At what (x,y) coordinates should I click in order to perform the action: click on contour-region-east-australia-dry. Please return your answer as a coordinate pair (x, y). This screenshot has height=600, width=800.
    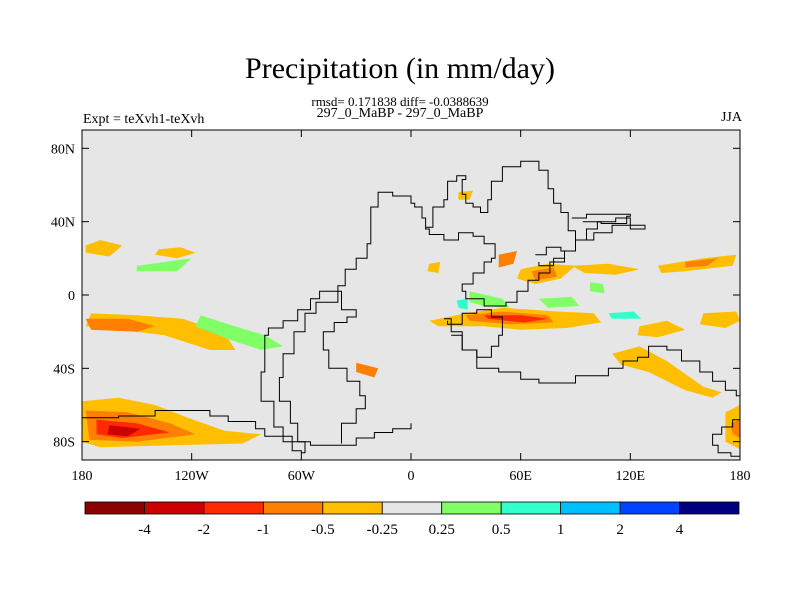
    Looking at the image, I should click on (719, 319).